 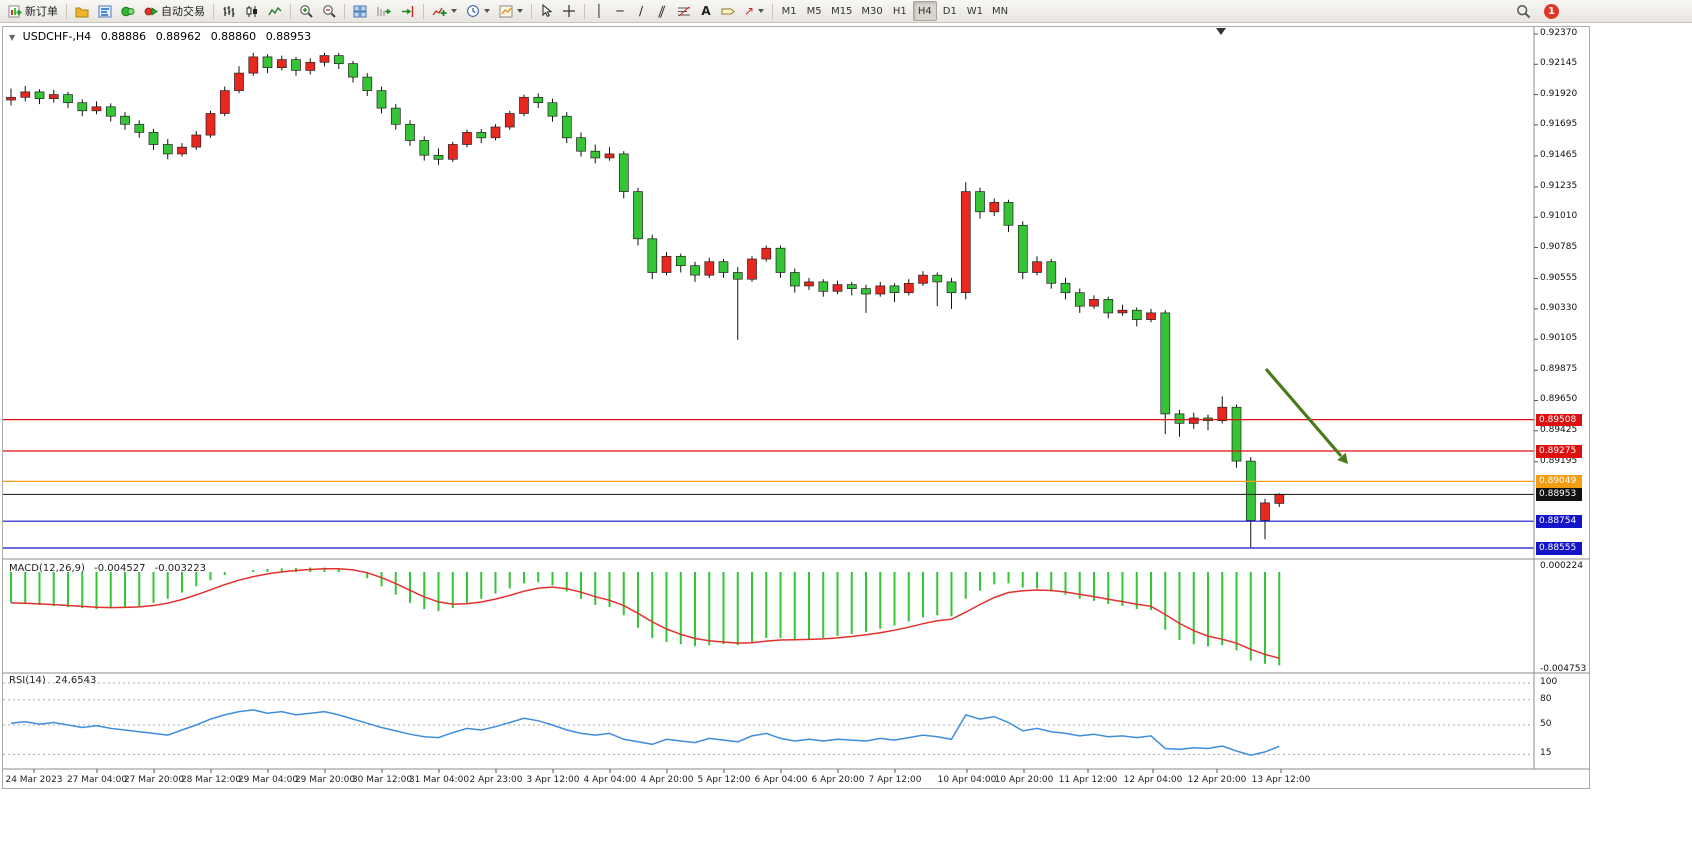 I want to click on zoom-out-button, so click(x=329, y=11).